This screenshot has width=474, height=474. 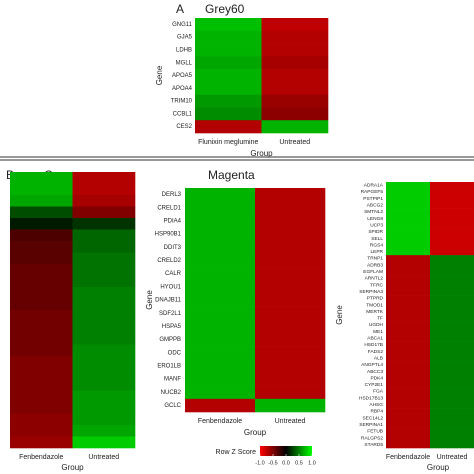 I want to click on x-tick-label: Fenbendazole, so click(x=408, y=457).